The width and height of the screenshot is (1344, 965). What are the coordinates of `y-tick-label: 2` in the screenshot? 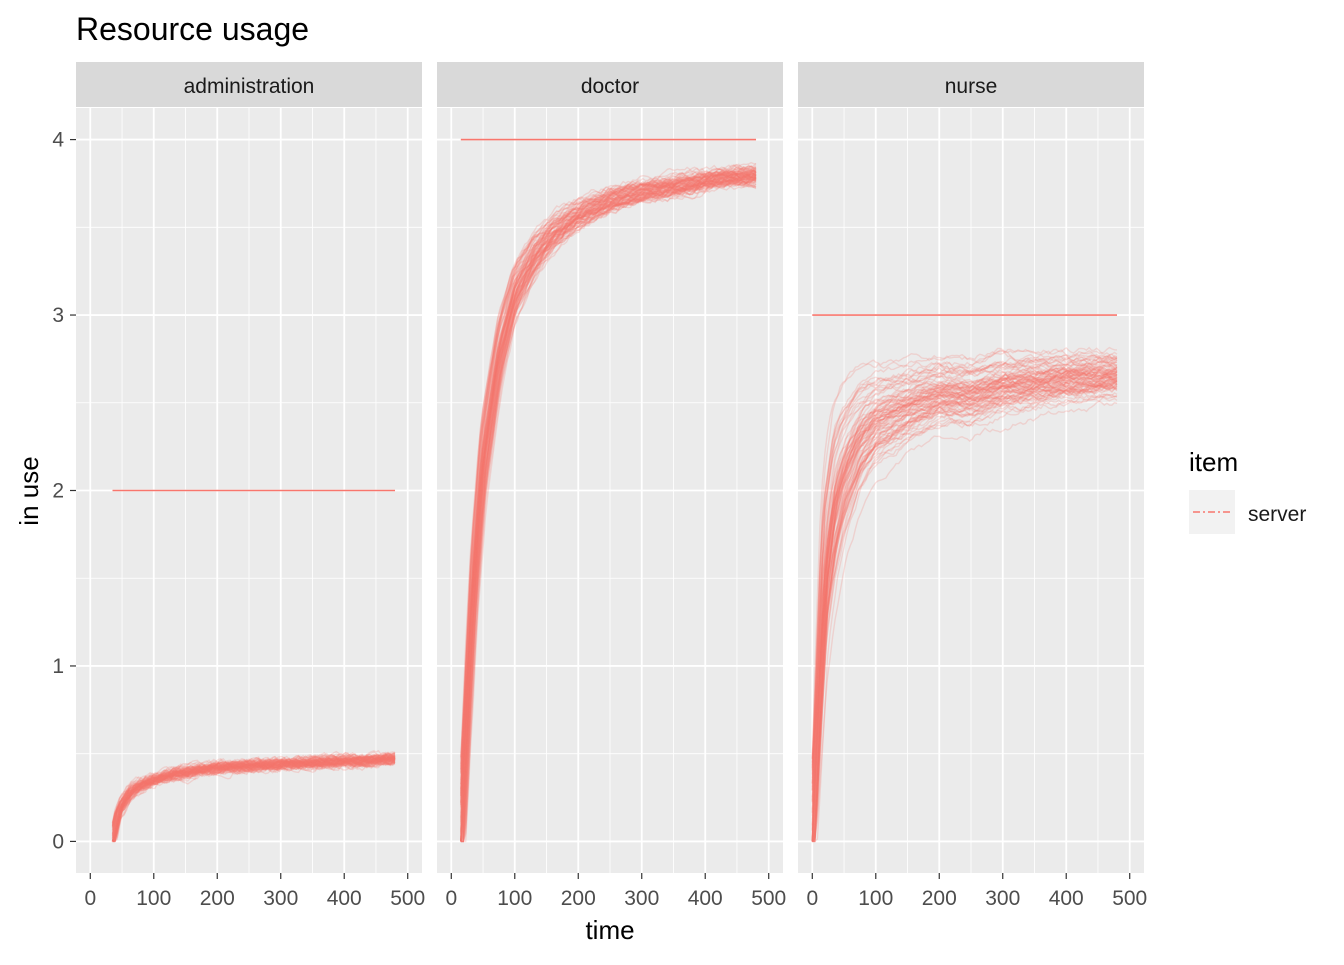 It's located at (58, 491).